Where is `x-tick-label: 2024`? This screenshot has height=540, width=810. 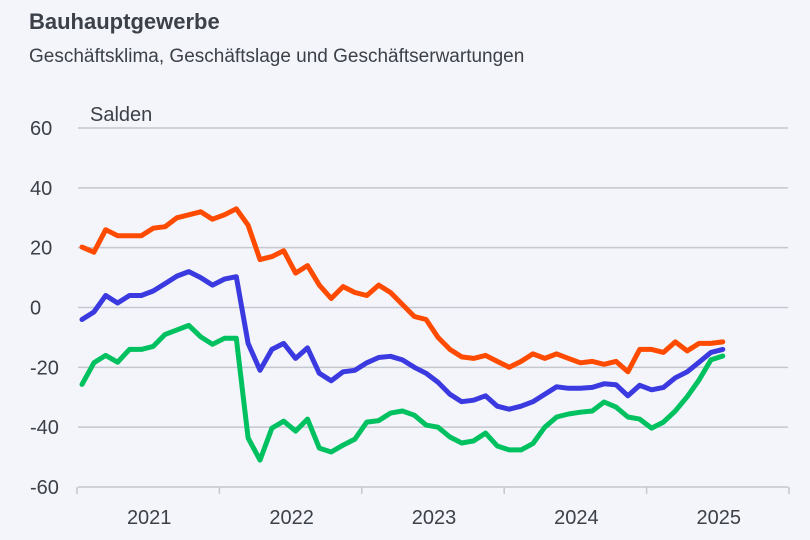
x-tick-label: 2024 is located at coordinates (576, 518).